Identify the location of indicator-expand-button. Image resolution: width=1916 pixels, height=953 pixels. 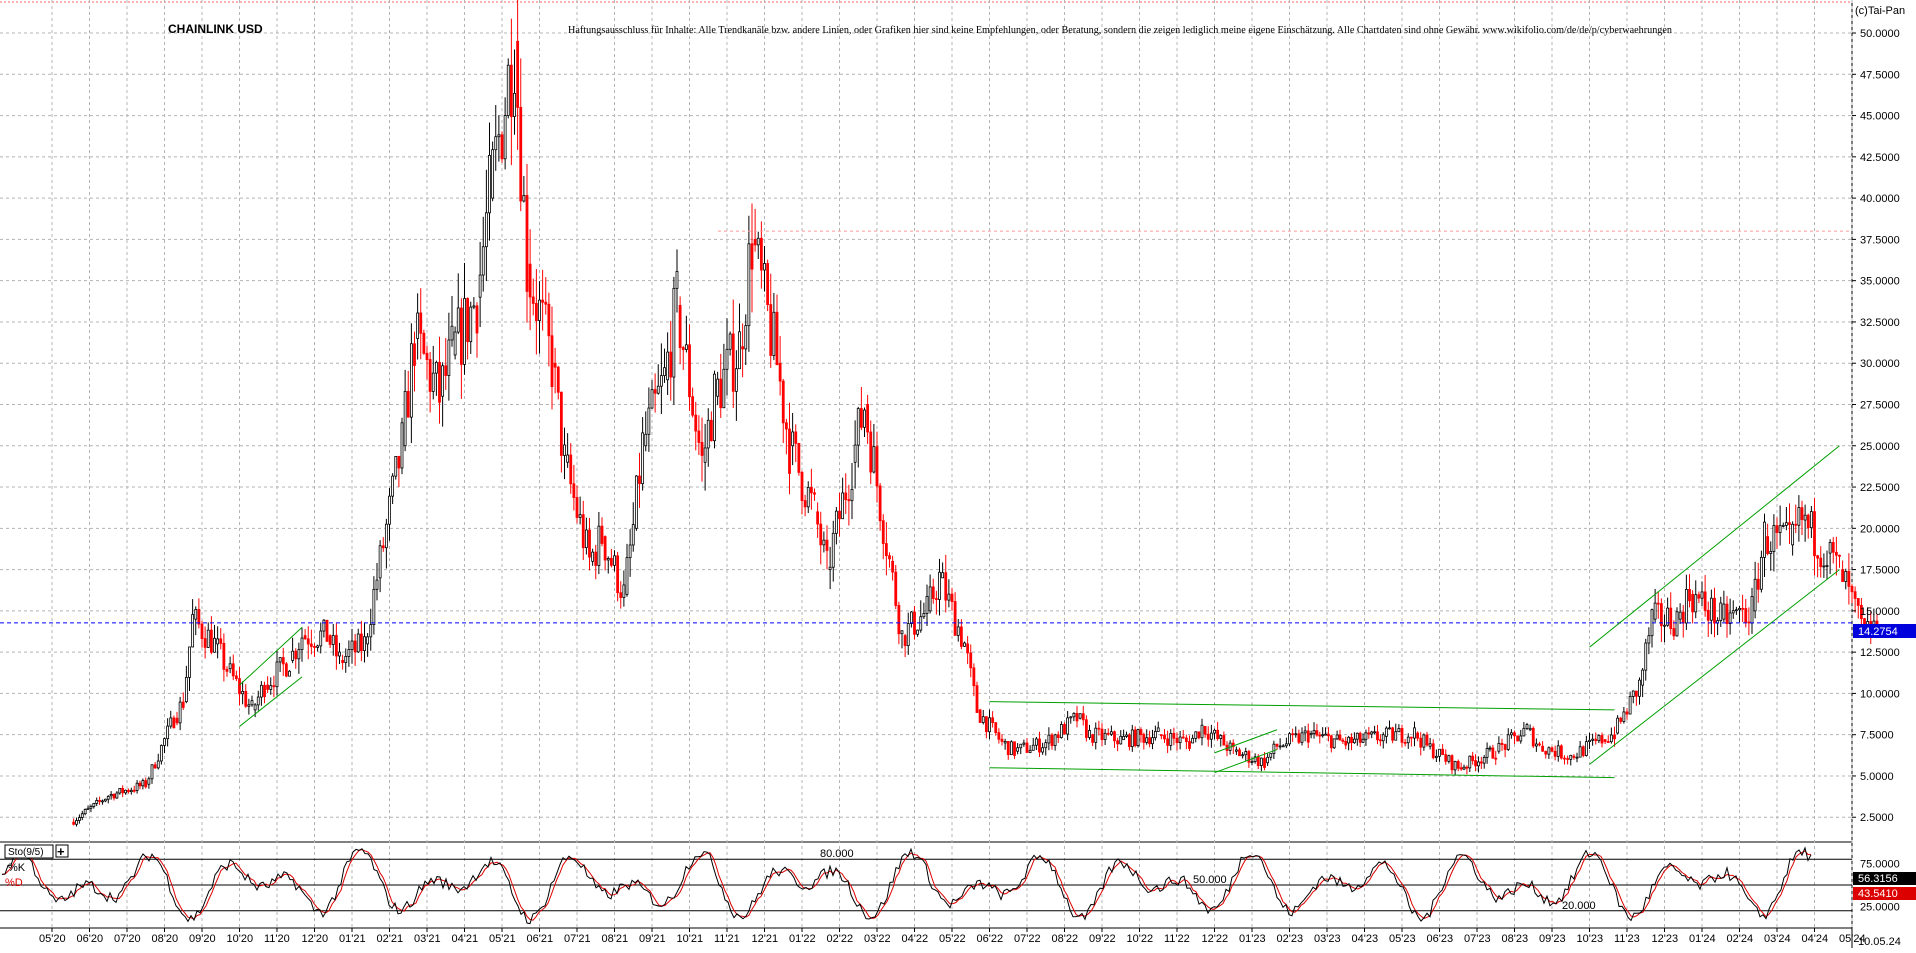
(62, 851).